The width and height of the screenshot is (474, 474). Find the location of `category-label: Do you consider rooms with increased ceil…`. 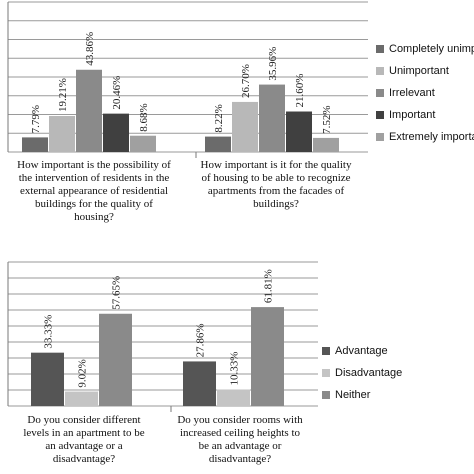

category-label: Do you consider rooms with increased ceil… is located at coordinates (240, 439).